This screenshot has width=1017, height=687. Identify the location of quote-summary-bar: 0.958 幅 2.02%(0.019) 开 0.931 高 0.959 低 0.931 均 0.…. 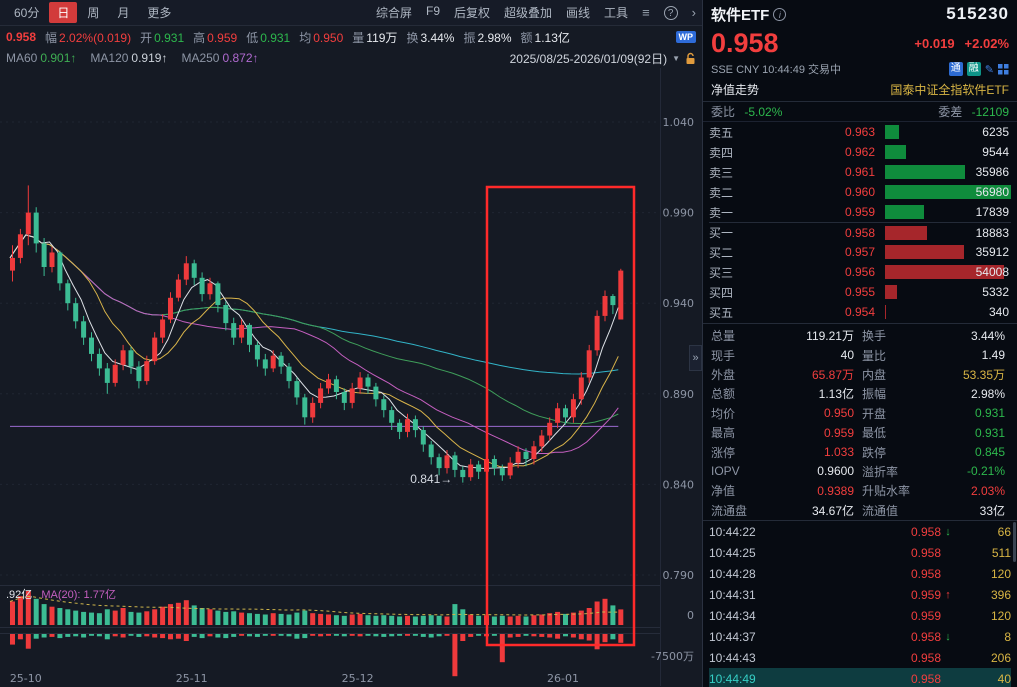
(351, 37).